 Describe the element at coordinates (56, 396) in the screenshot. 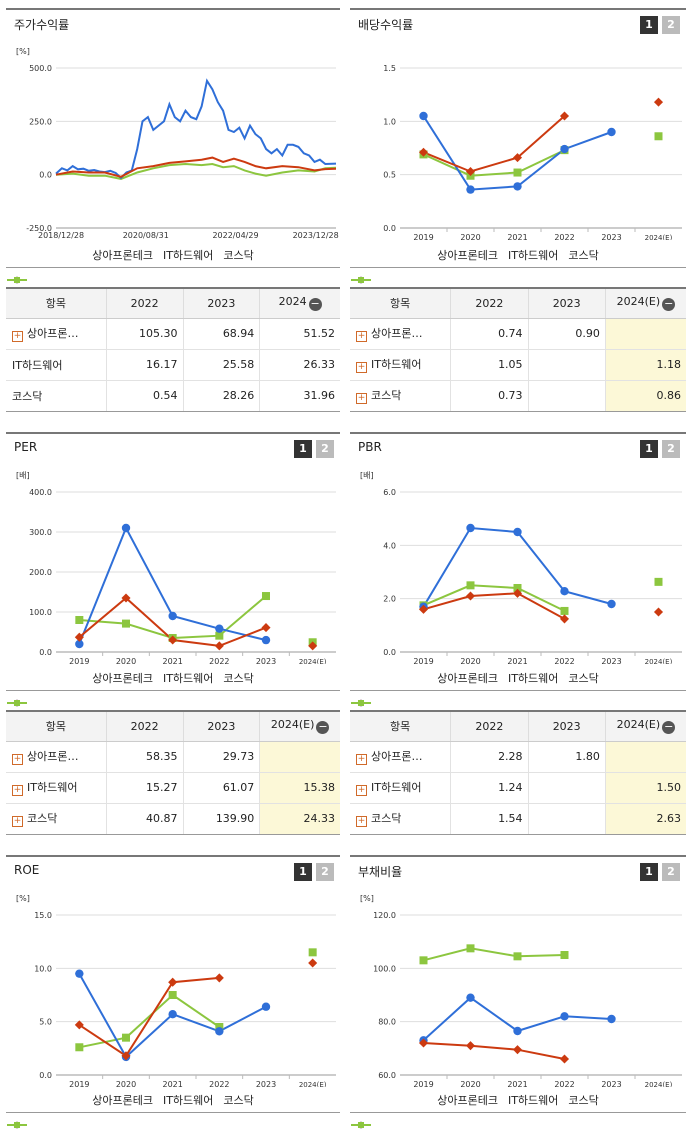

I see `row-label: 코스닥` at that location.